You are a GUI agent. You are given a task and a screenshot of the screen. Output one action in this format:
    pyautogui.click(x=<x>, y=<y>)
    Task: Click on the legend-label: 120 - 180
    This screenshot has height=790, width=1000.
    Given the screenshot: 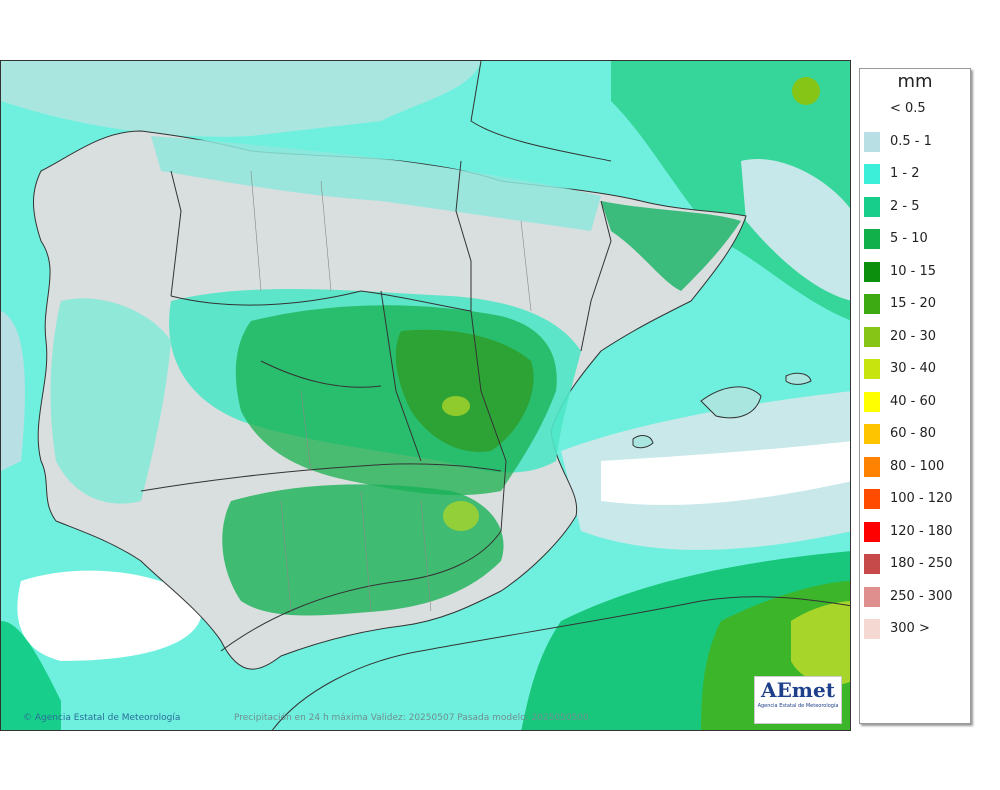 What is the action you would take?
    pyautogui.click(x=921, y=531)
    